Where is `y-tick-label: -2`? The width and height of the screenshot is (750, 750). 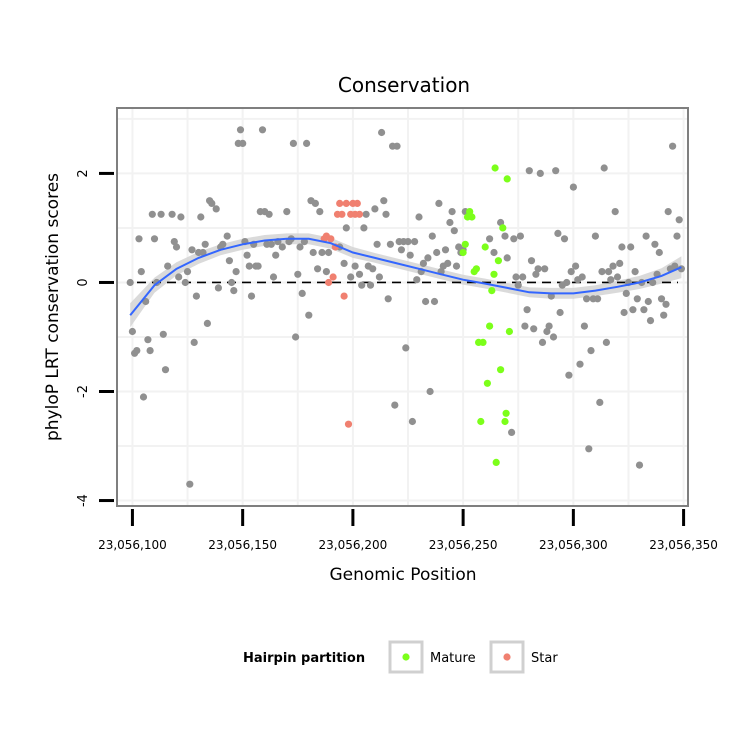 y-tick-label: -2 is located at coordinates (83, 391).